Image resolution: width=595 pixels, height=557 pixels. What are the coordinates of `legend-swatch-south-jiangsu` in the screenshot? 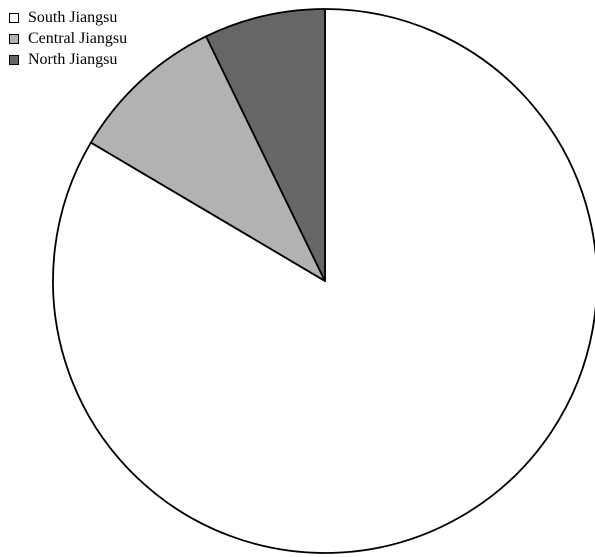 It's located at (14, 17).